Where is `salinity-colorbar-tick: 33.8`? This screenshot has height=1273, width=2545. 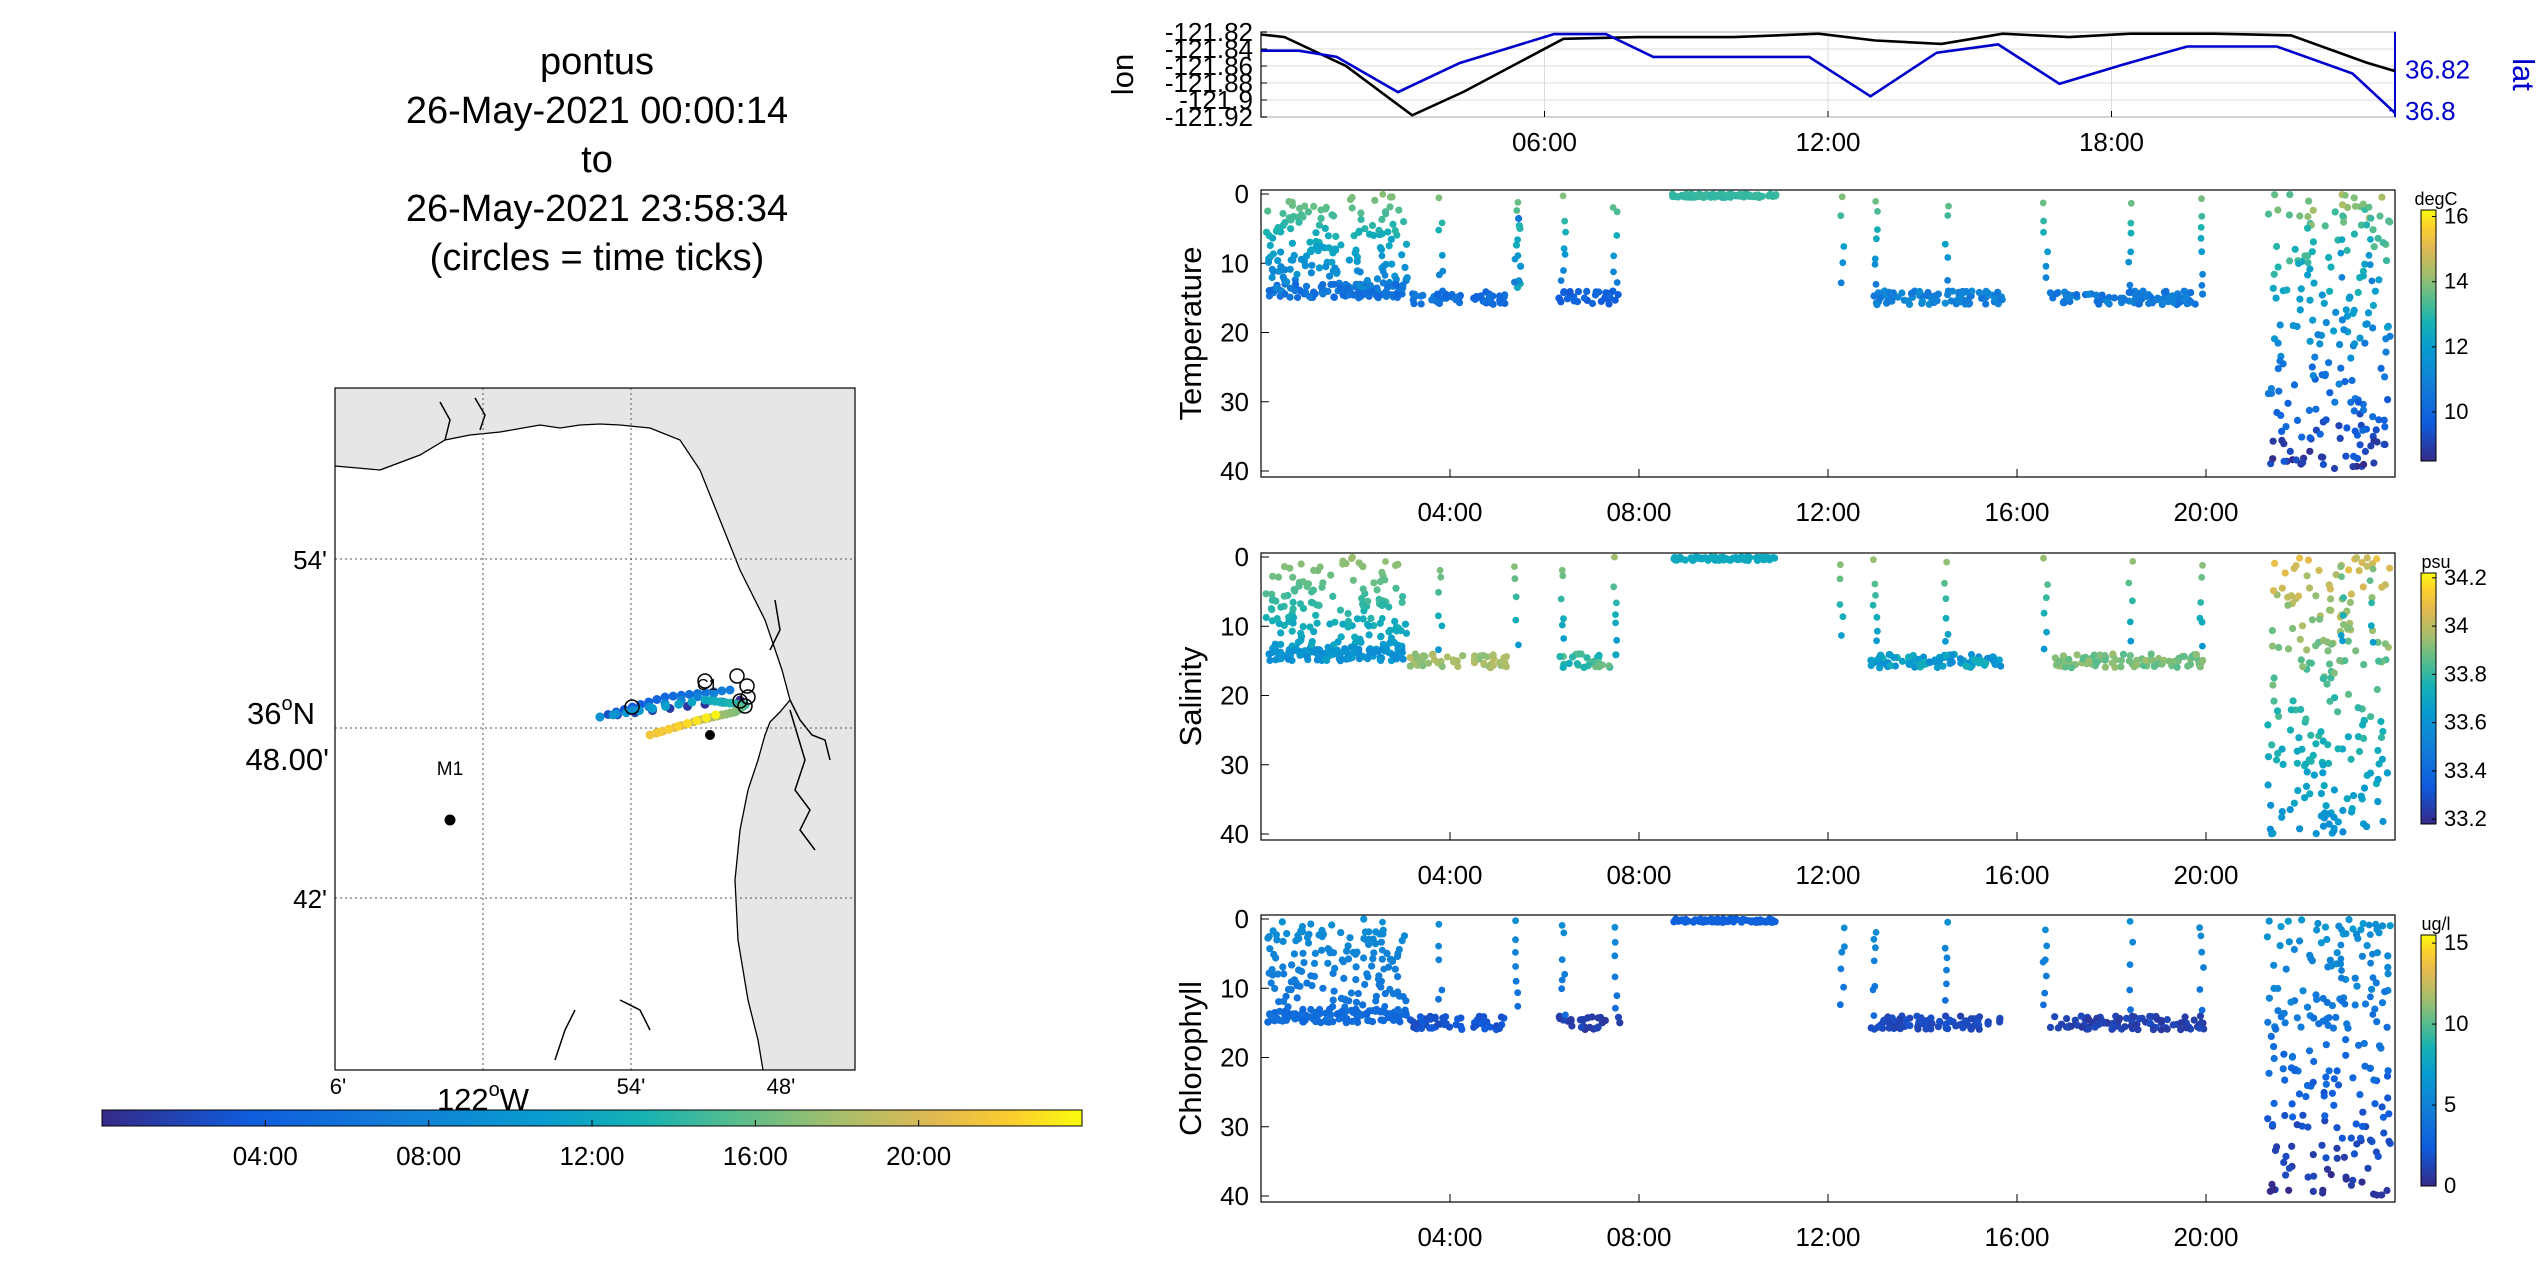
salinity-colorbar-tick: 33.8 is located at coordinates (2465, 673).